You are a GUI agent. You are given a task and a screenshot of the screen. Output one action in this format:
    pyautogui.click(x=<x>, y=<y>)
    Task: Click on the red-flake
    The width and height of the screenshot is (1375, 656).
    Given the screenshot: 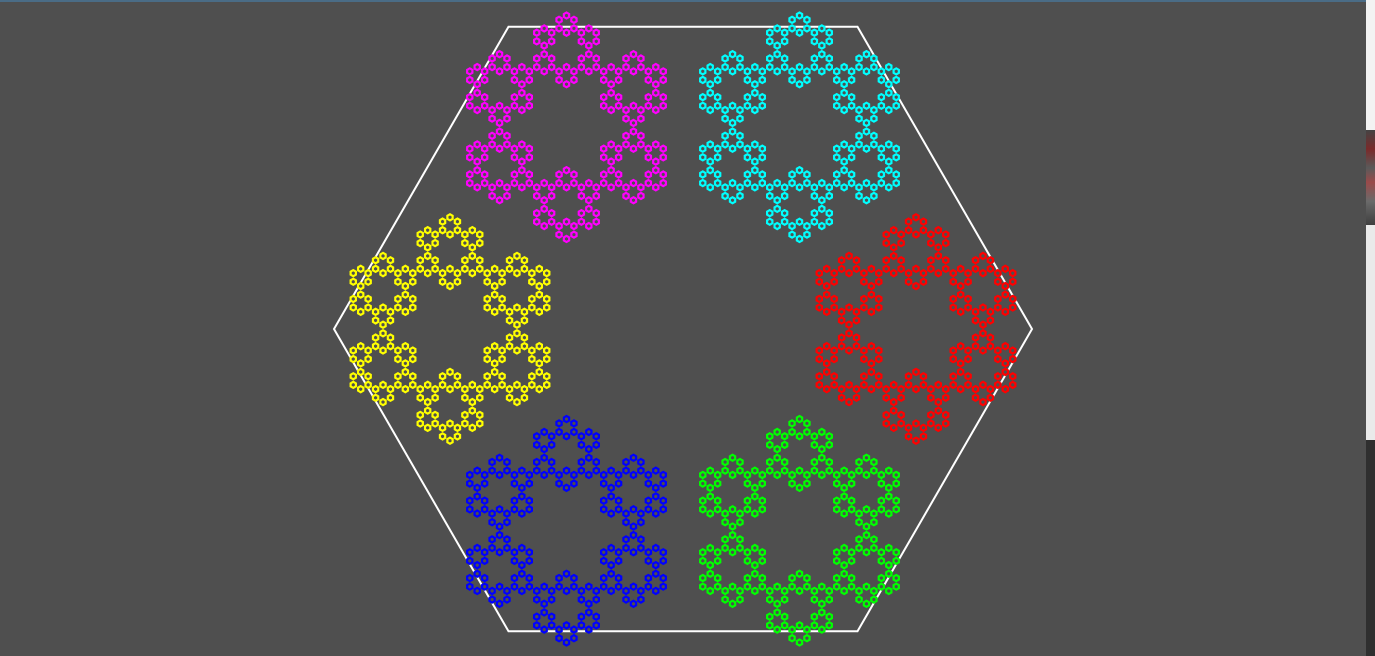 What is the action you would take?
    pyautogui.click(x=916, y=329)
    